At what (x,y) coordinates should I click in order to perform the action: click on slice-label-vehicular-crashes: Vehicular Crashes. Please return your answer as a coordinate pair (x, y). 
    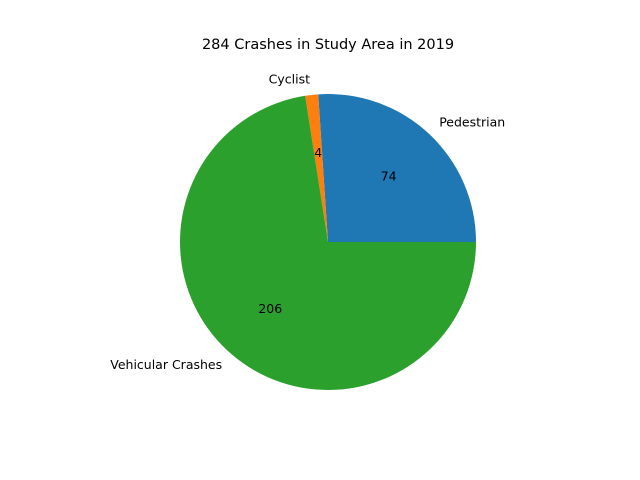
    Looking at the image, I should click on (166, 364).